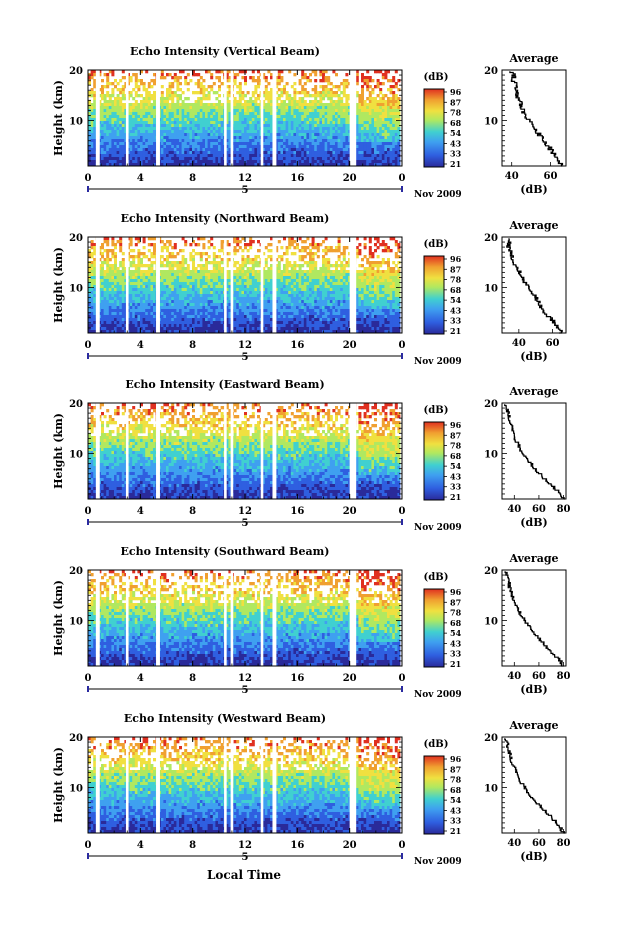  Describe the element at coordinates (456, 310) in the screenshot. I see `colorbar-tick-label: 43` at that location.